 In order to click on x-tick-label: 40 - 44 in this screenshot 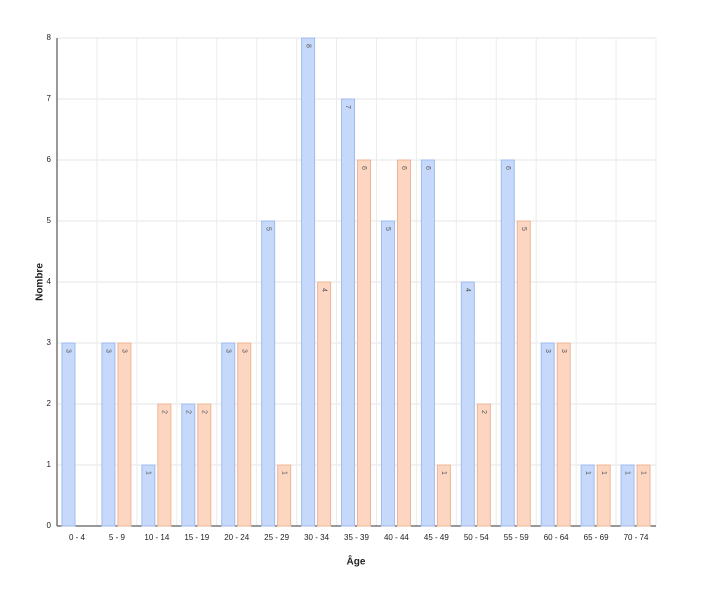, I will do `click(396, 537)`.